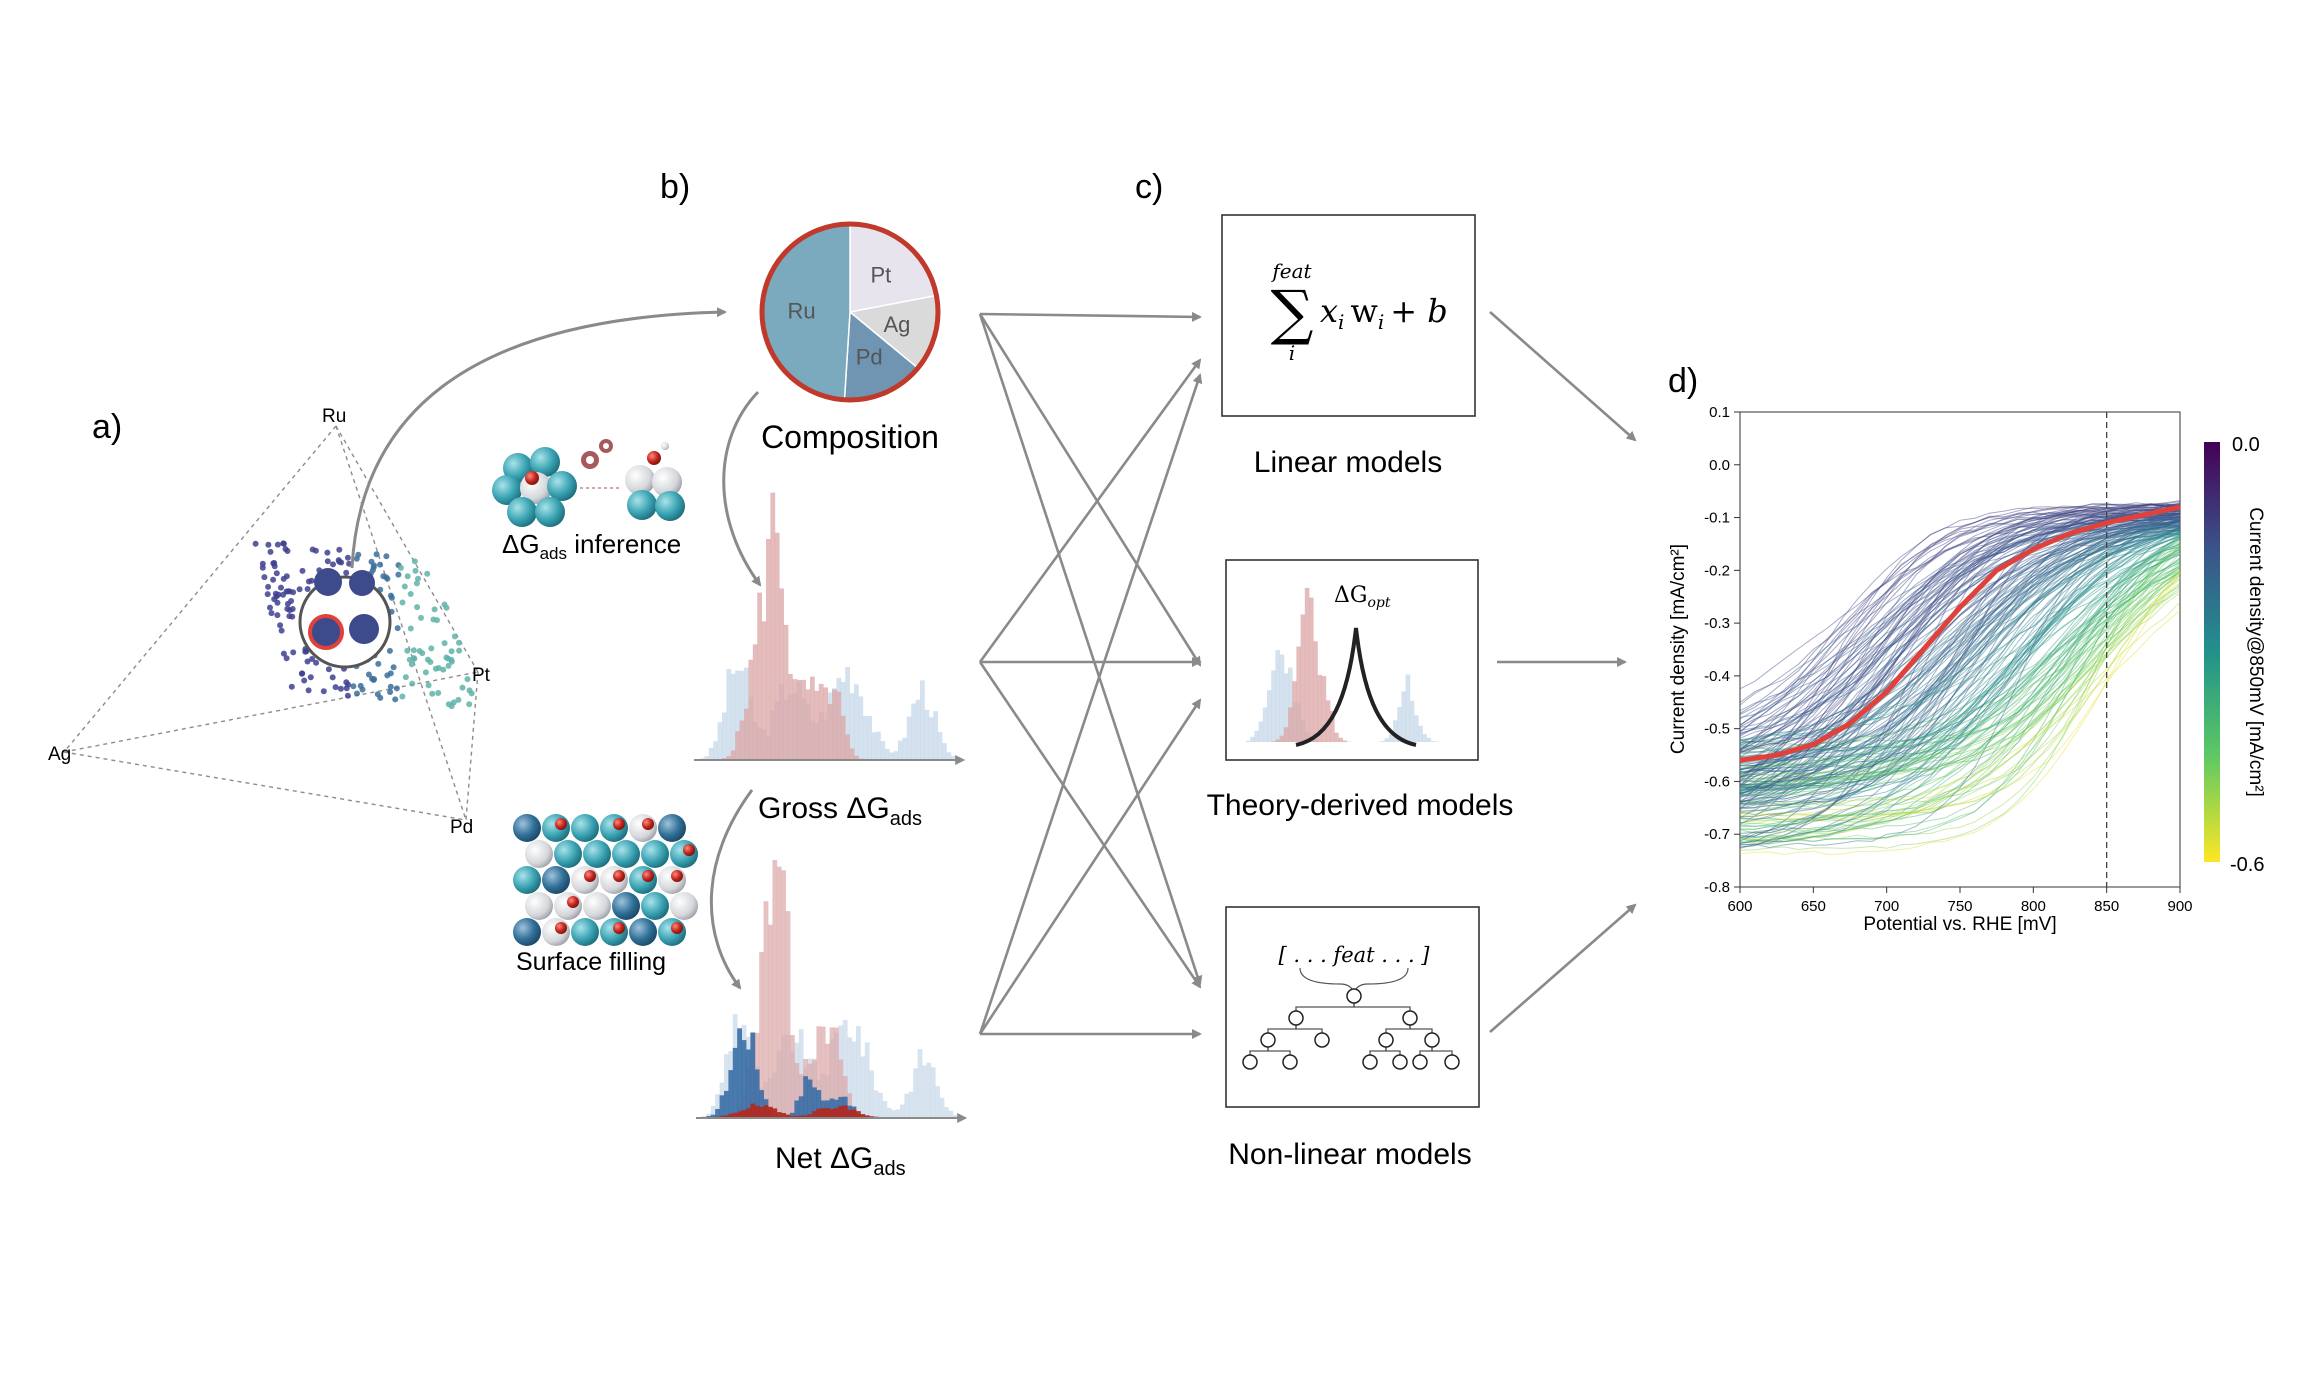  I want to click on y-tick-label: -0.6, so click(1717, 781).